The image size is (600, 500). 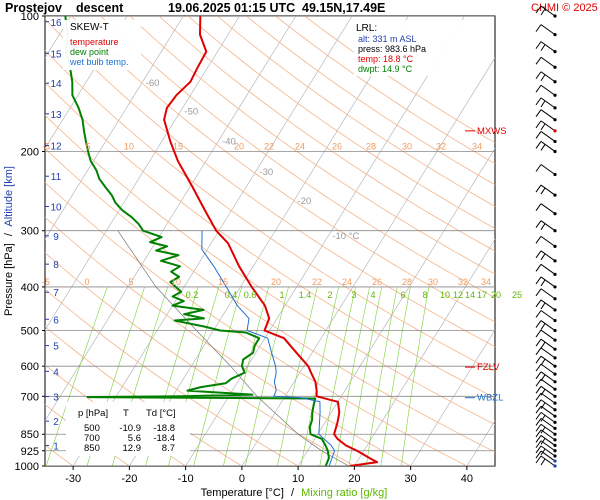 I want to click on series-line-wet-bulb-temp, so click(x=268, y=348).